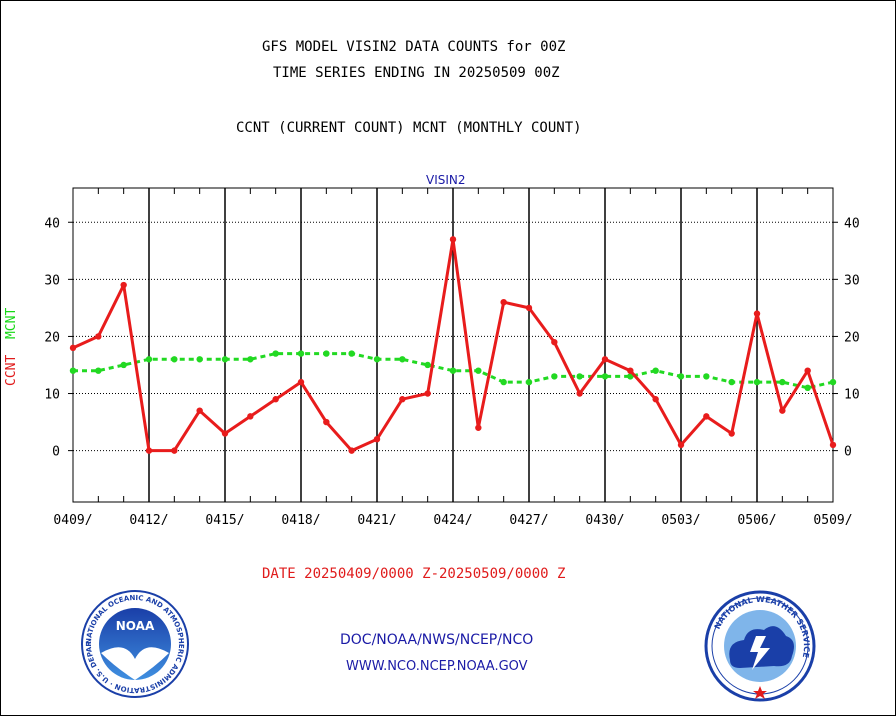 The height and width of the screenshot is (716, 896). What do you see at coordinates (52, 337) in the screenshot?
I see `y-tick-label-left: 20` at bounding box center [52, 337].